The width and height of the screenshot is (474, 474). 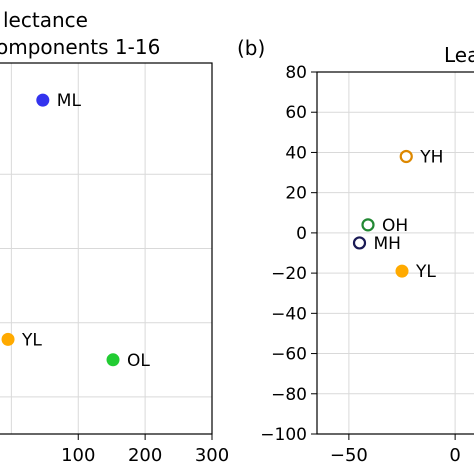 I want to click on panel-b-label: (b), so click(x=251, y=48).